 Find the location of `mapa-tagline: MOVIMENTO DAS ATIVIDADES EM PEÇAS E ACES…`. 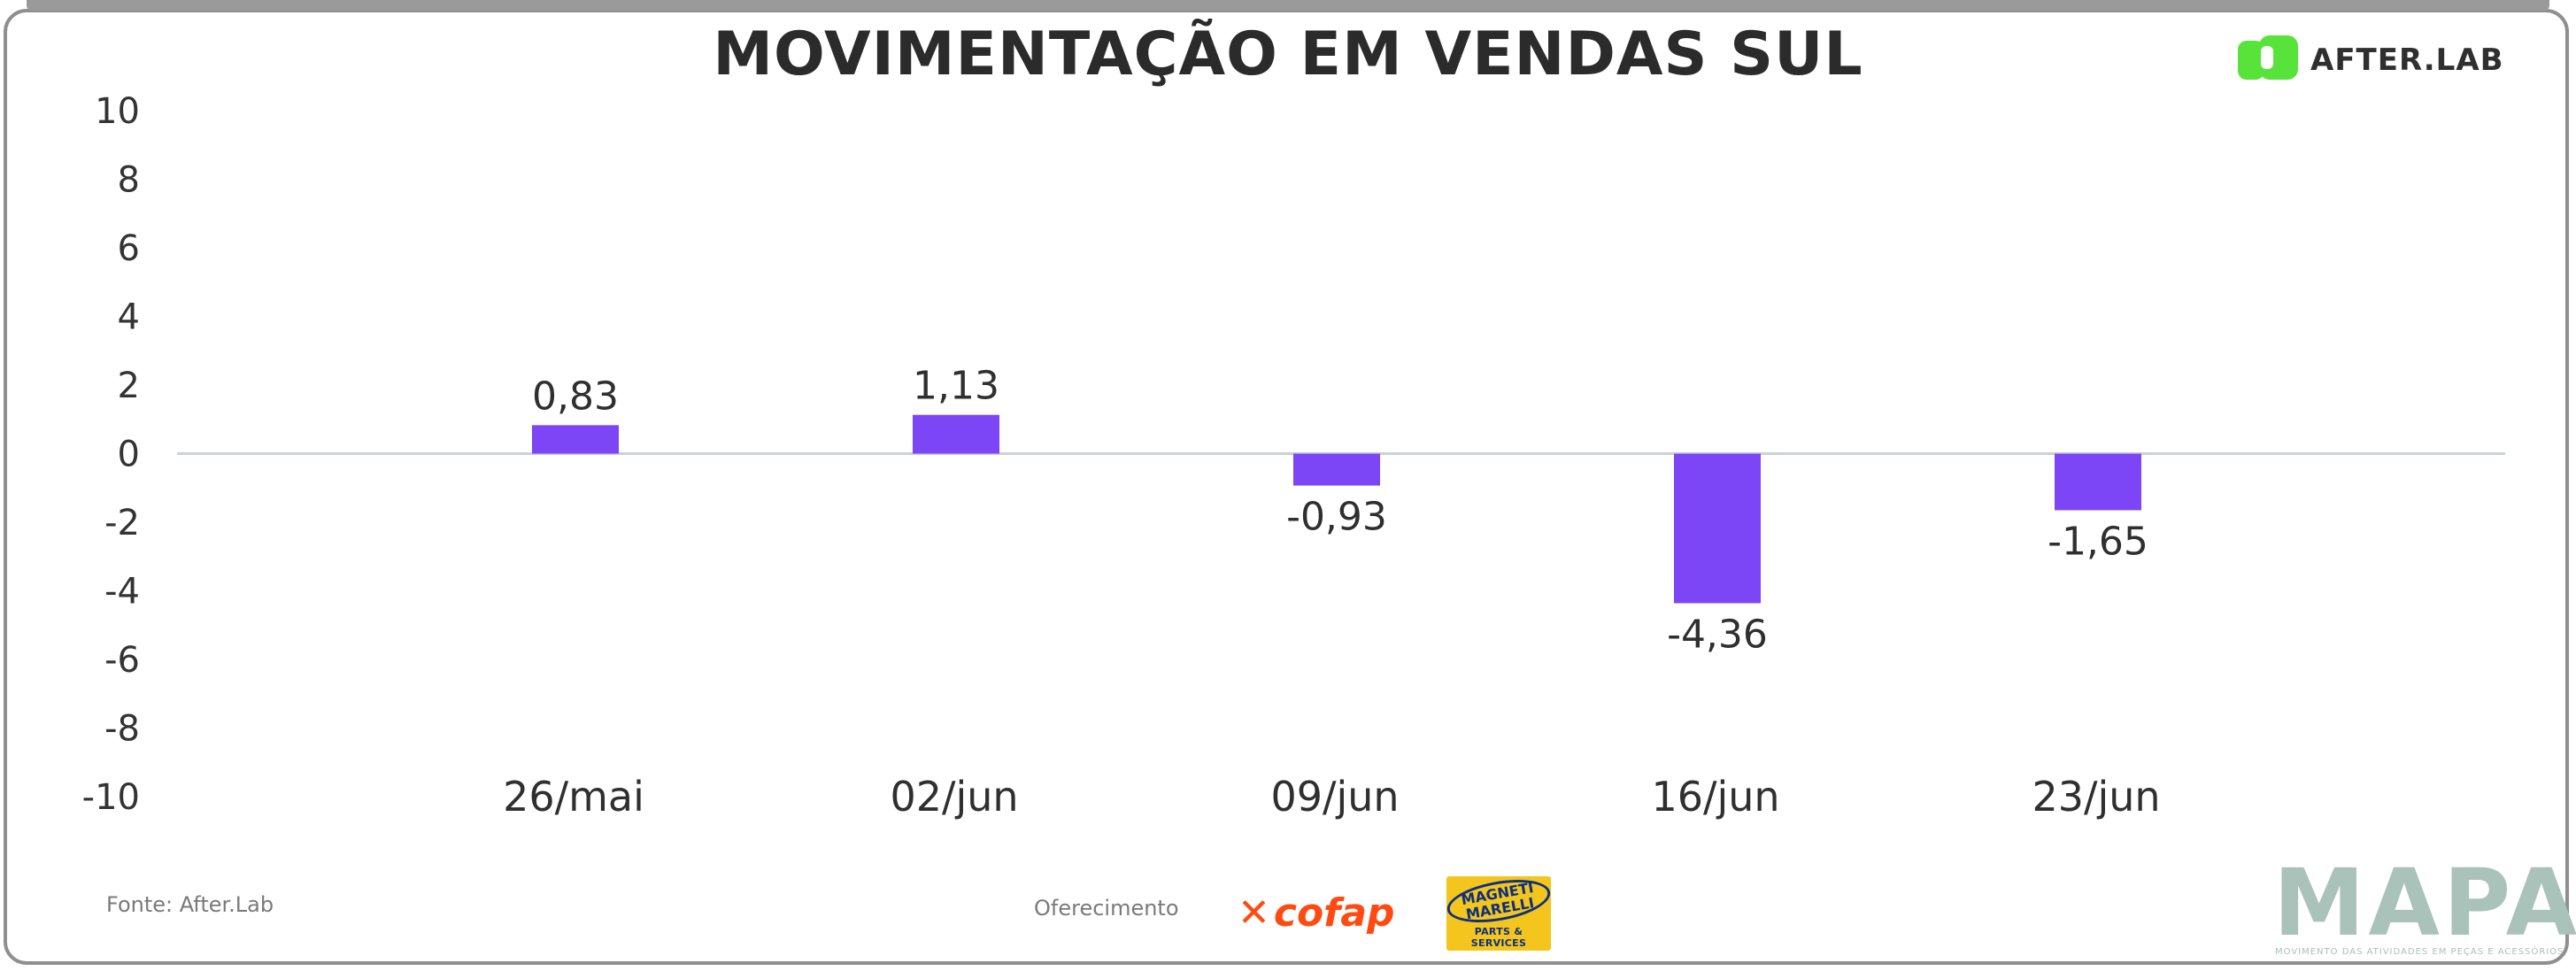

mapa-tagline: MOVIMENTO DAS ATIVIDADES EM PEÇAS E ACES… is located at coordinates (2419, 952).